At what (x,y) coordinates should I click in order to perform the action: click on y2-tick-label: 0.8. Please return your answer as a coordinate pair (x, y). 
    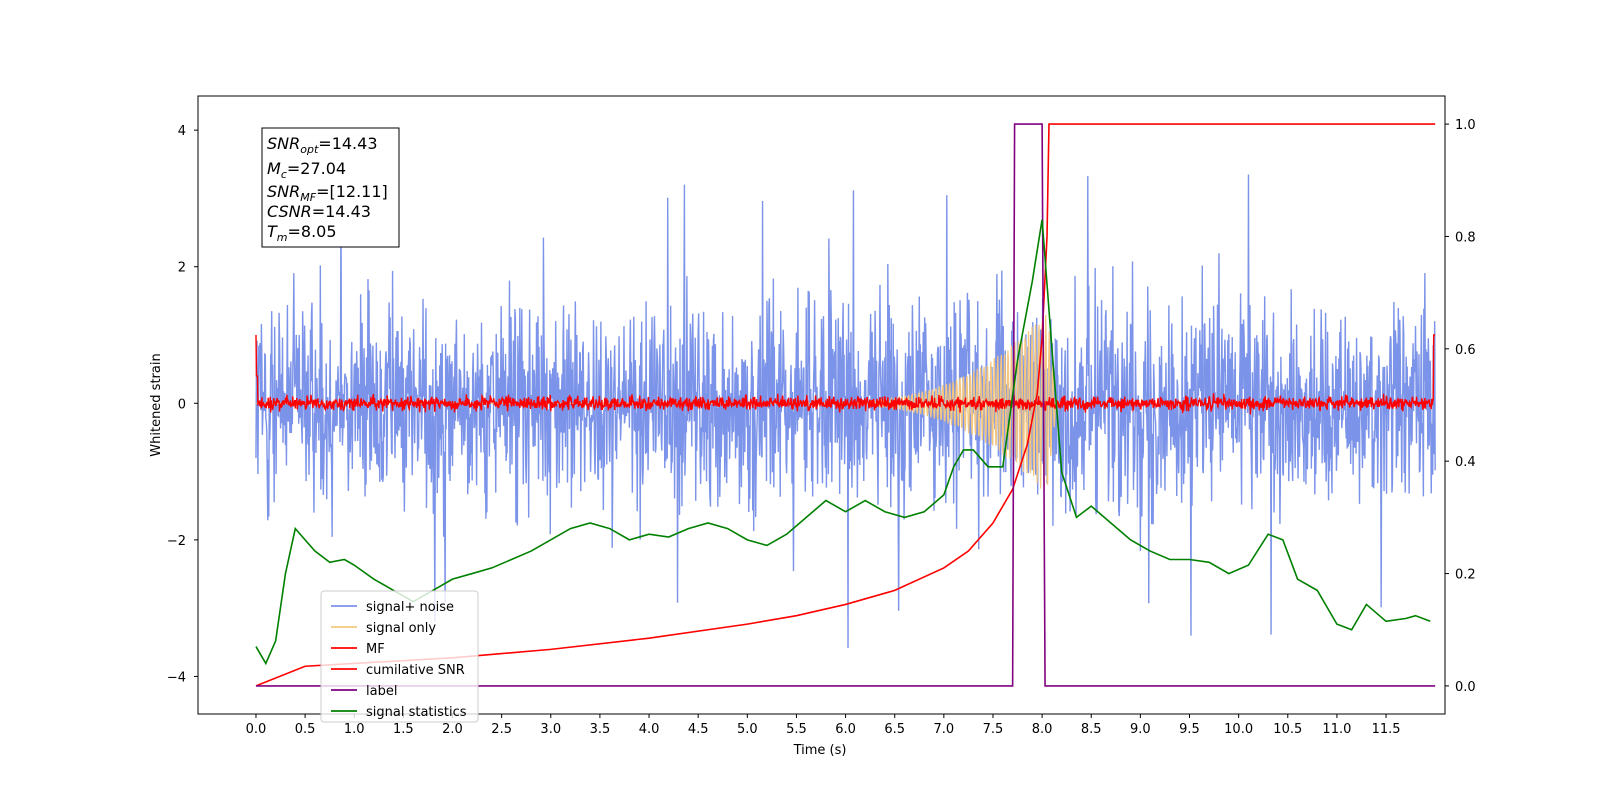
    Looking at the image, I should click on (1465, 237).